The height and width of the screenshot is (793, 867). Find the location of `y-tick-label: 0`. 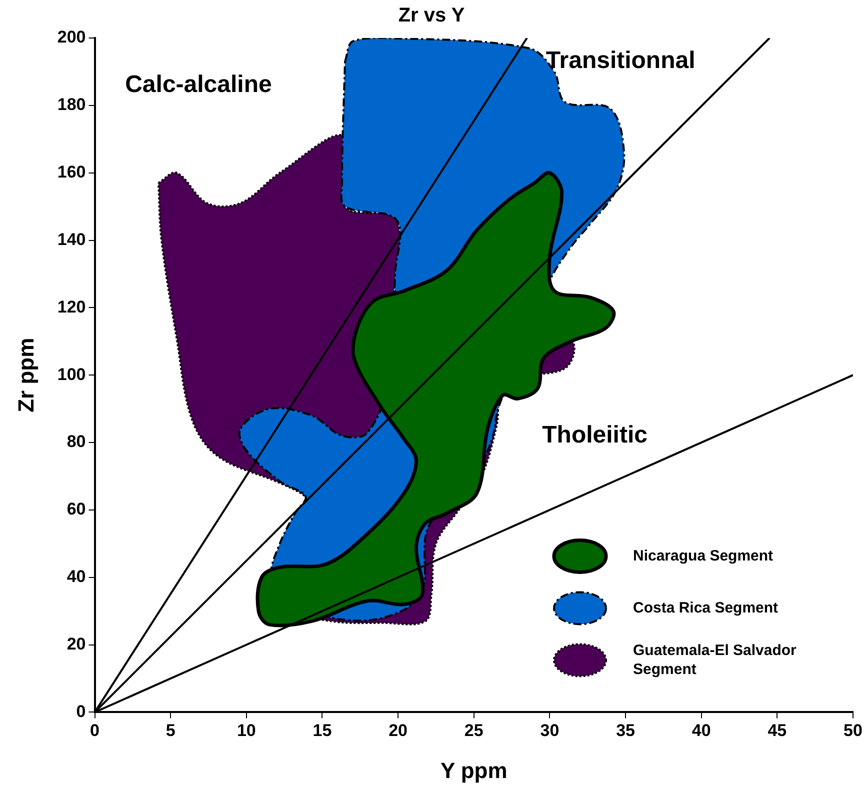

y-tick-label: 0 is located at coordinates (81, 711).